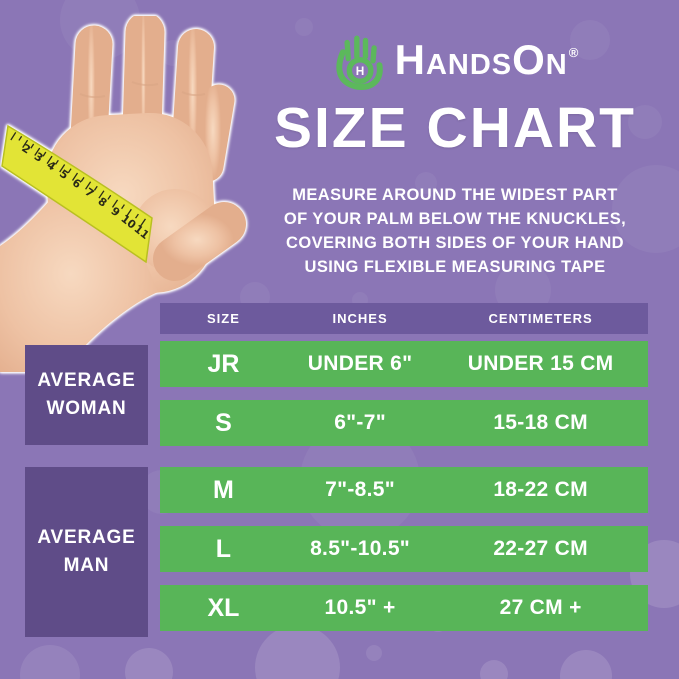 Image resolution: width=679 pixels, height=679 pixels. What do you see at coordinates (455, 267) in the screenshot?
I see `instruction-line: USING FLEXIBLE MEASURING TAPE` at bounding box center [455, 267].